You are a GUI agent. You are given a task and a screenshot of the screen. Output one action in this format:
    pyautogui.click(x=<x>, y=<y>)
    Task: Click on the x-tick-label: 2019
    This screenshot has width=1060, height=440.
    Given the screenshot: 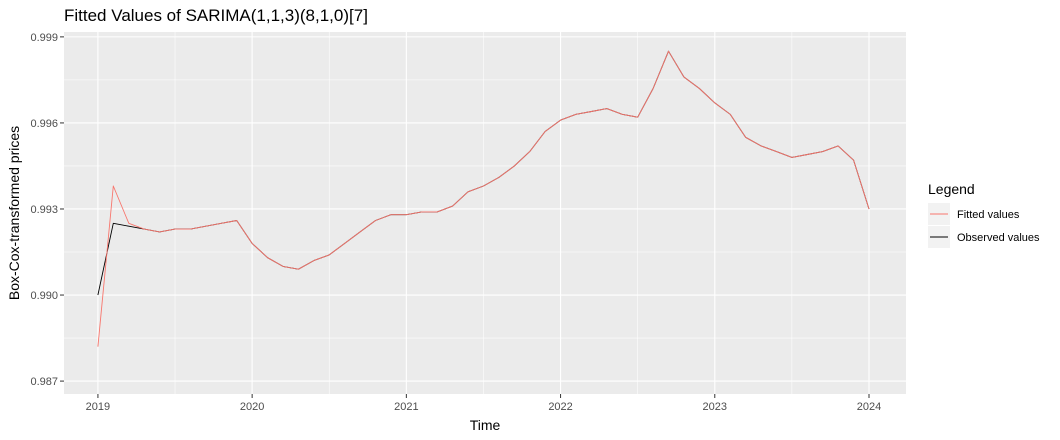 What is the action you would take?
    pyautogui.click(x=98, y=407)
    